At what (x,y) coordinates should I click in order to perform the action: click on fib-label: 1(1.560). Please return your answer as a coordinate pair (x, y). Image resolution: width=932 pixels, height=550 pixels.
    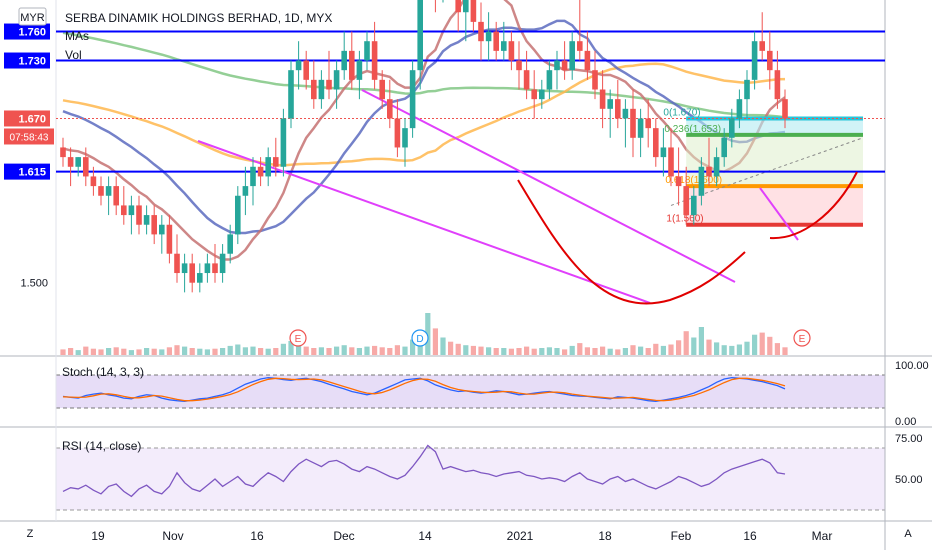
    Looking at the image, I should click on (684, 219).